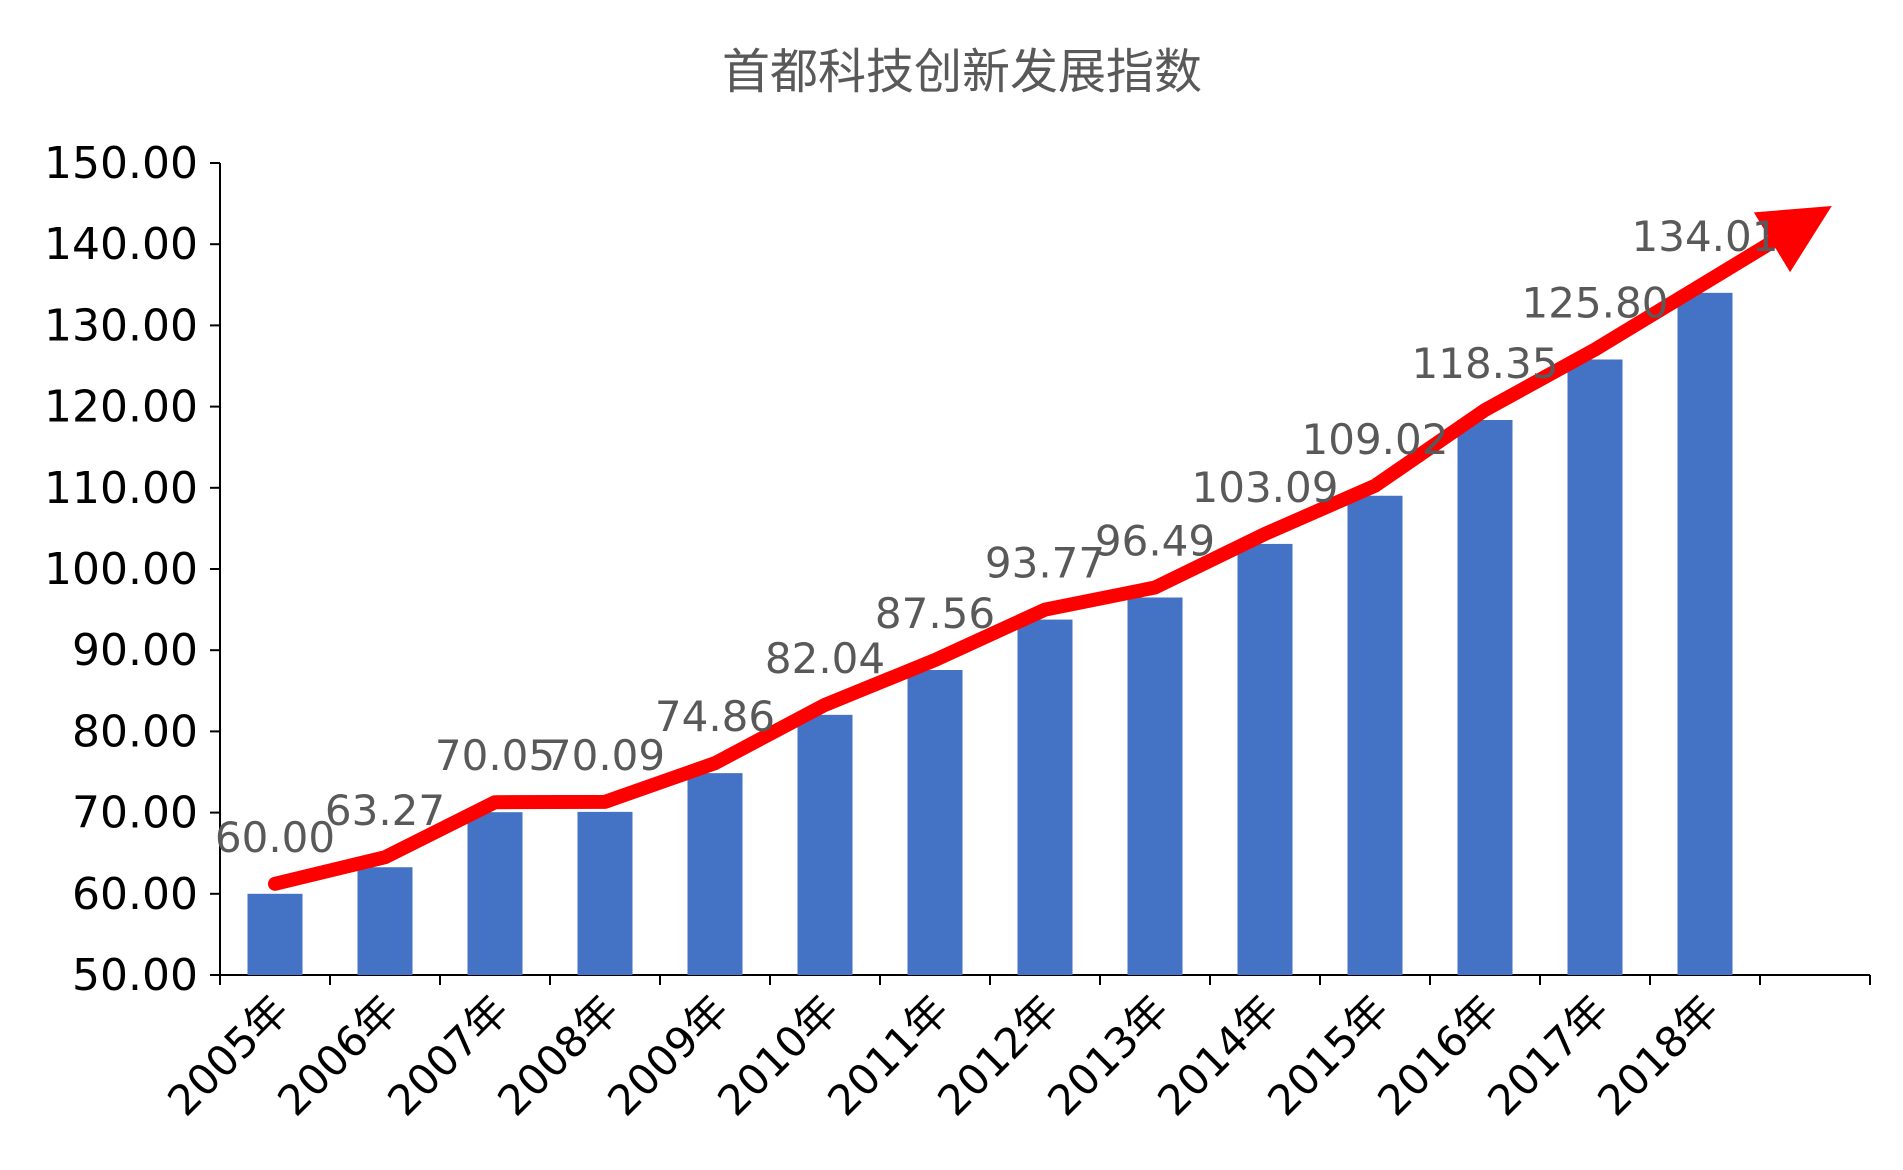  What do you see at coordinates (121, 163) in the screenshot?
I see `y-tick-label: 150.00` at bounding box center [121, 163].